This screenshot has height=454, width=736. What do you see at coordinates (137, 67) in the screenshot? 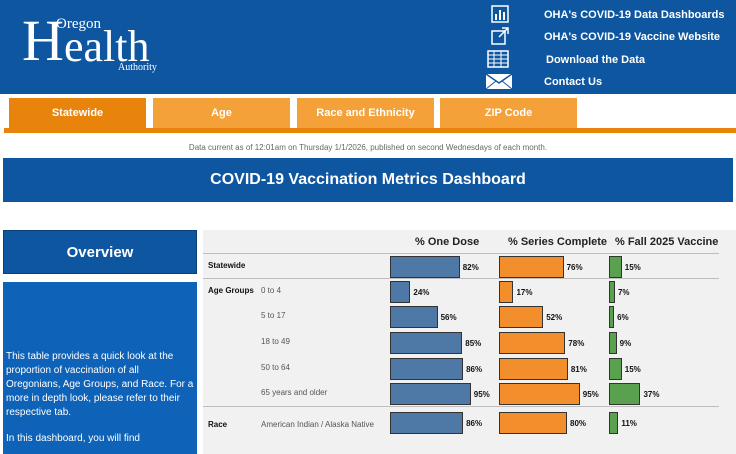
I see `logo-authority: Authority` at bounding box center [137, 67].